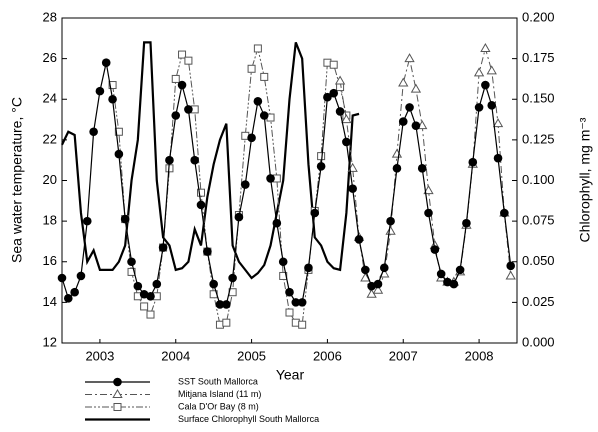  I want to click on y-tick-label: 26, so click(50, 57).